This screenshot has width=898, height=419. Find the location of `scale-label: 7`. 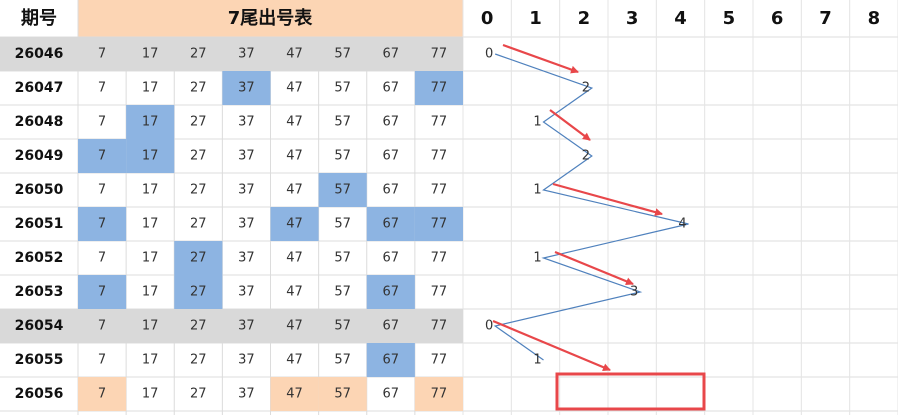

scale-label: 7 is located at coordinates (825, 18).